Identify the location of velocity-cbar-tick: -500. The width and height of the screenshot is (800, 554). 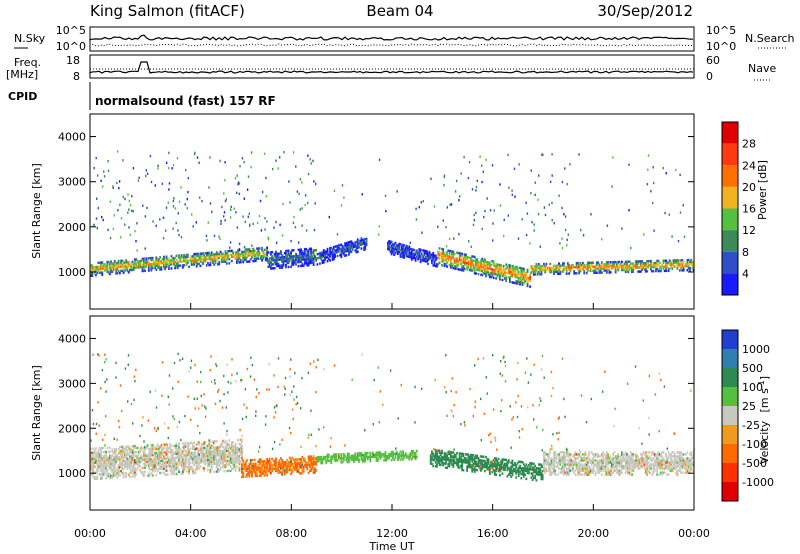
(754, 463).